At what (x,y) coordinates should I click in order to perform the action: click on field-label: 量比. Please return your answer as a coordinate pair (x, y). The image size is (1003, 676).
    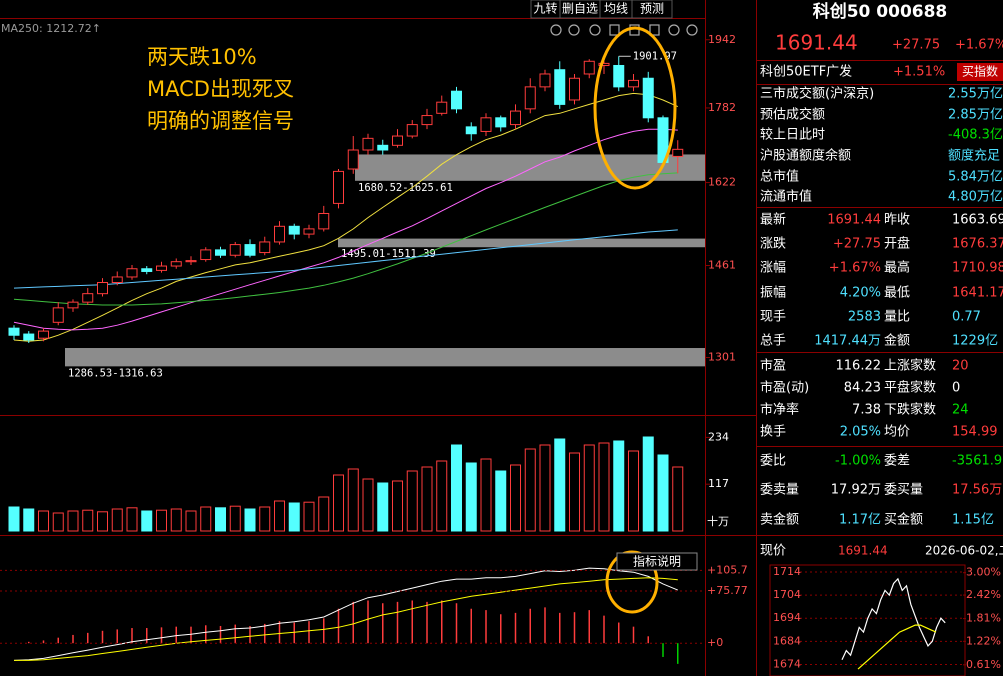
    Looking at the image, I should click on (897, 317).